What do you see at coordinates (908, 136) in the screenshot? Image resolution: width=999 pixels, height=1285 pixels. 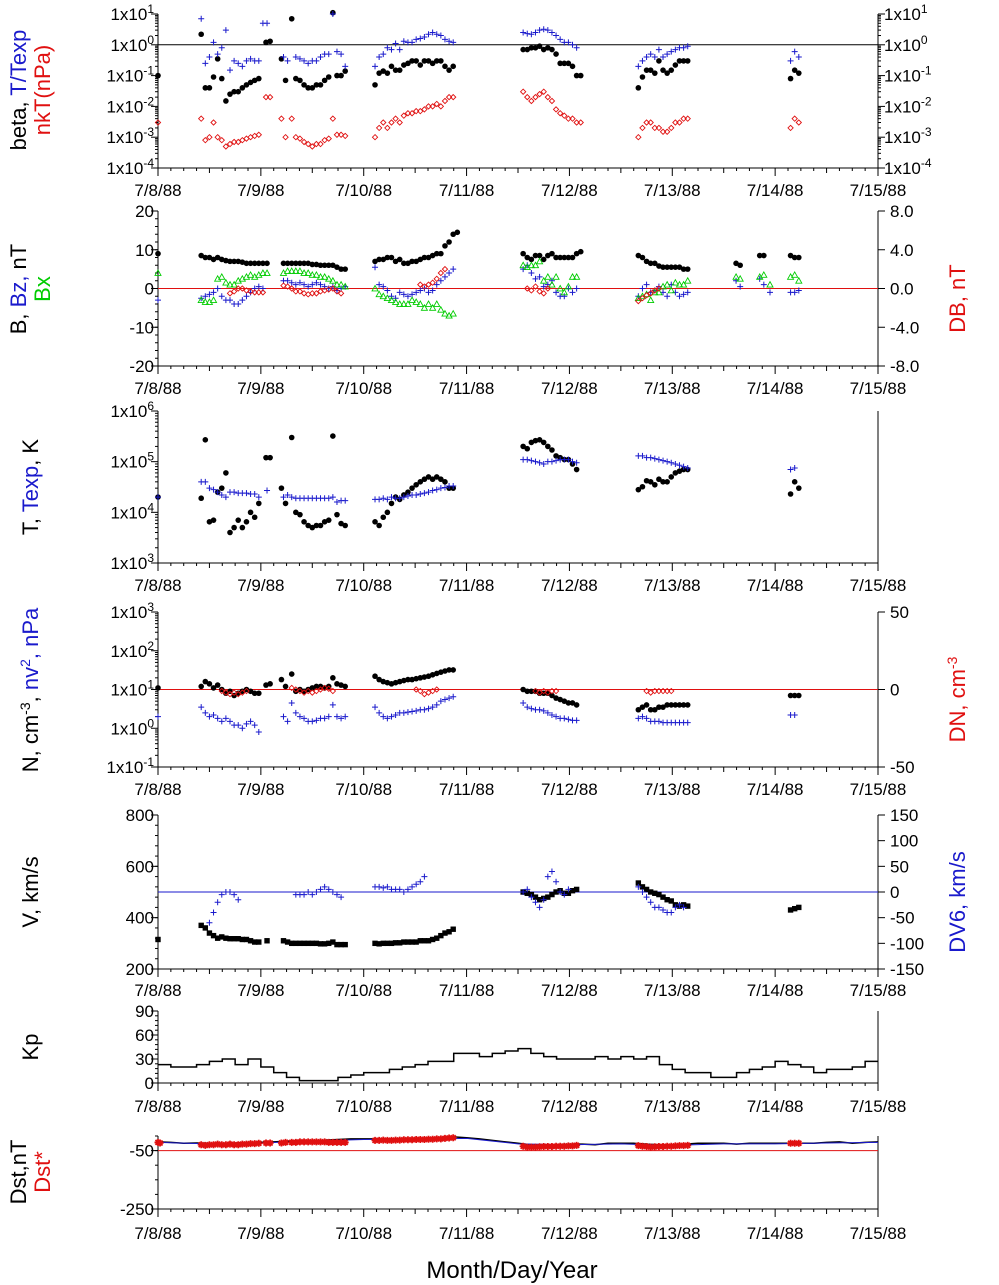 I see `y-tick-label-beta-right-1: 1x10⁻³` at bounding box center [908, 136].